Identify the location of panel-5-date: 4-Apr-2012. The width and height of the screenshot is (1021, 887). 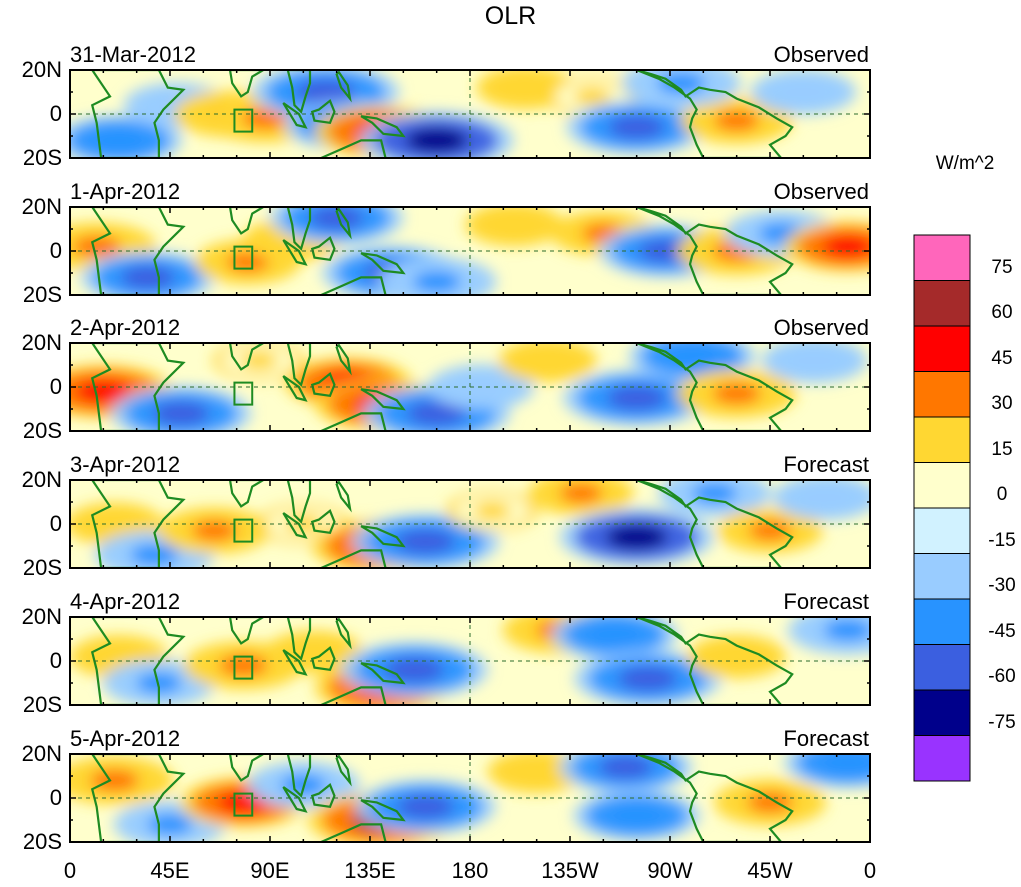
(125, 601).